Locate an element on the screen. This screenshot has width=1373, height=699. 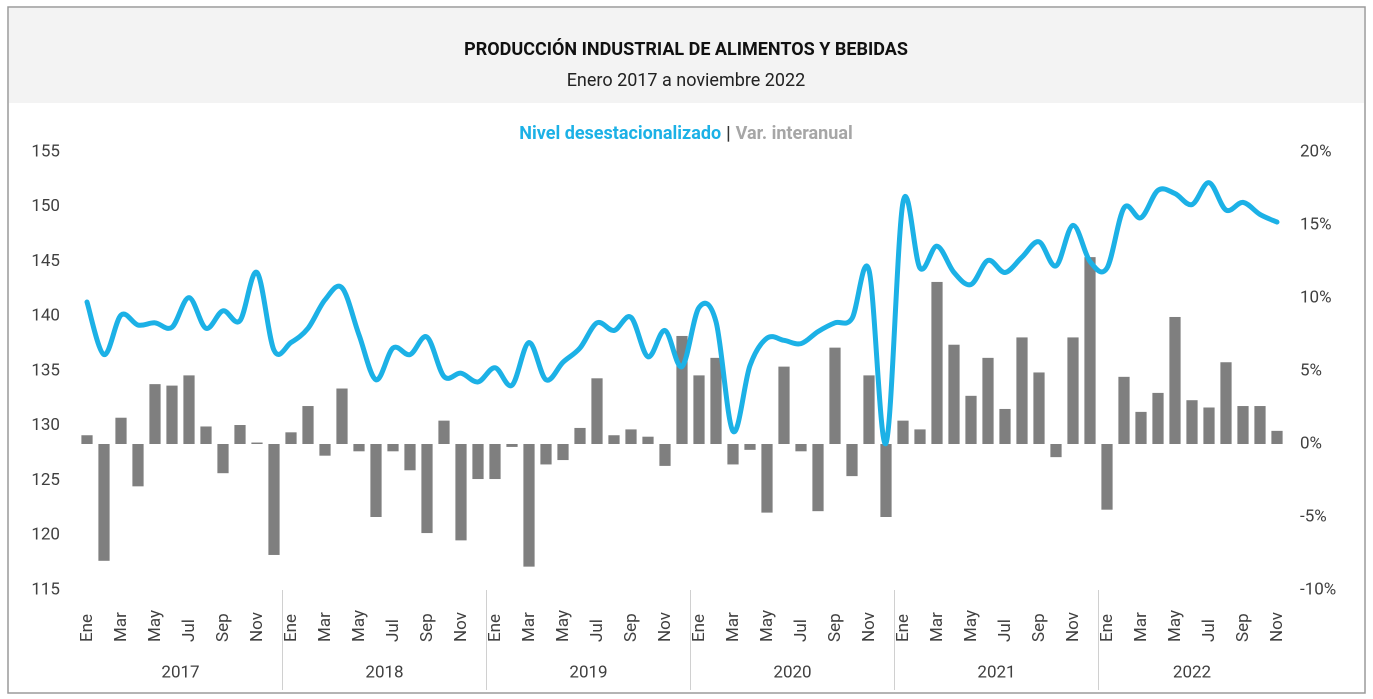
y-tick-label: 135 is located at coordinates (45, 370).